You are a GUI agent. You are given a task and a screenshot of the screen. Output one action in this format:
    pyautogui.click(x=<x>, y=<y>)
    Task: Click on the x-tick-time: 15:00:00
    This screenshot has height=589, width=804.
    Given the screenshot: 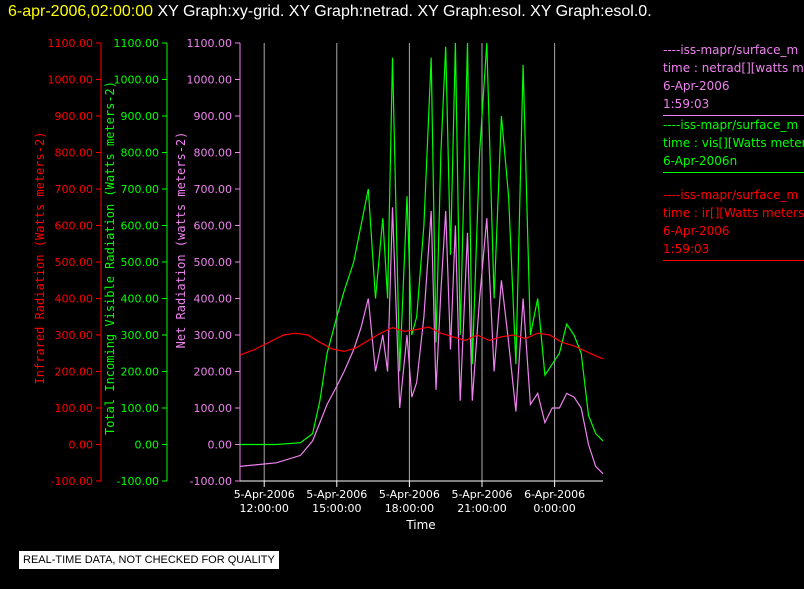 What is the action you would take?
    pyautogui.click(x=336, y=508)
    